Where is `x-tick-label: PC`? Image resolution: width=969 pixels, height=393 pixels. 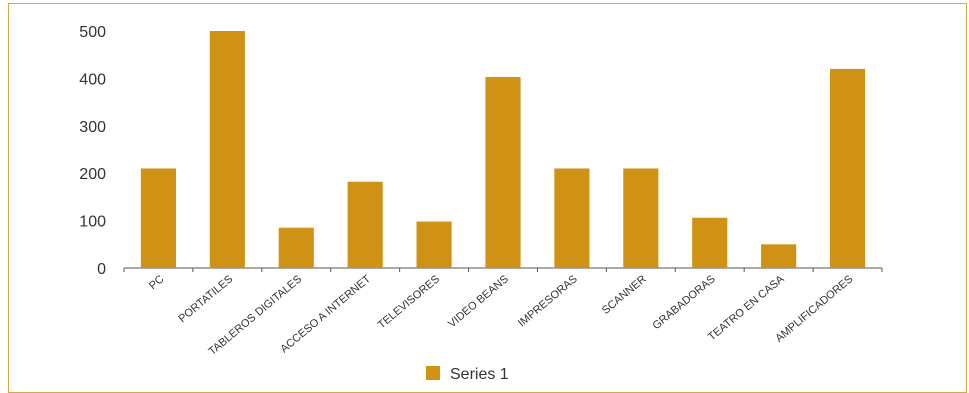
x-tick-label: PC is located at coordinates (156, 282).